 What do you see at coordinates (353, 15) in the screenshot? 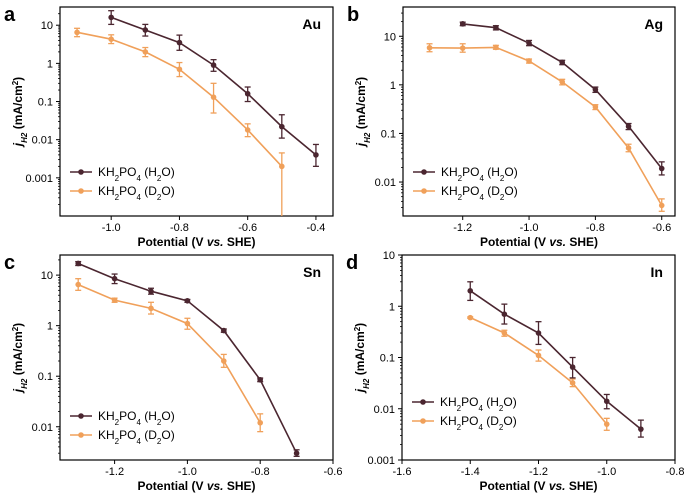
I see `panel-letter: b` at bounding box center [353, 15].